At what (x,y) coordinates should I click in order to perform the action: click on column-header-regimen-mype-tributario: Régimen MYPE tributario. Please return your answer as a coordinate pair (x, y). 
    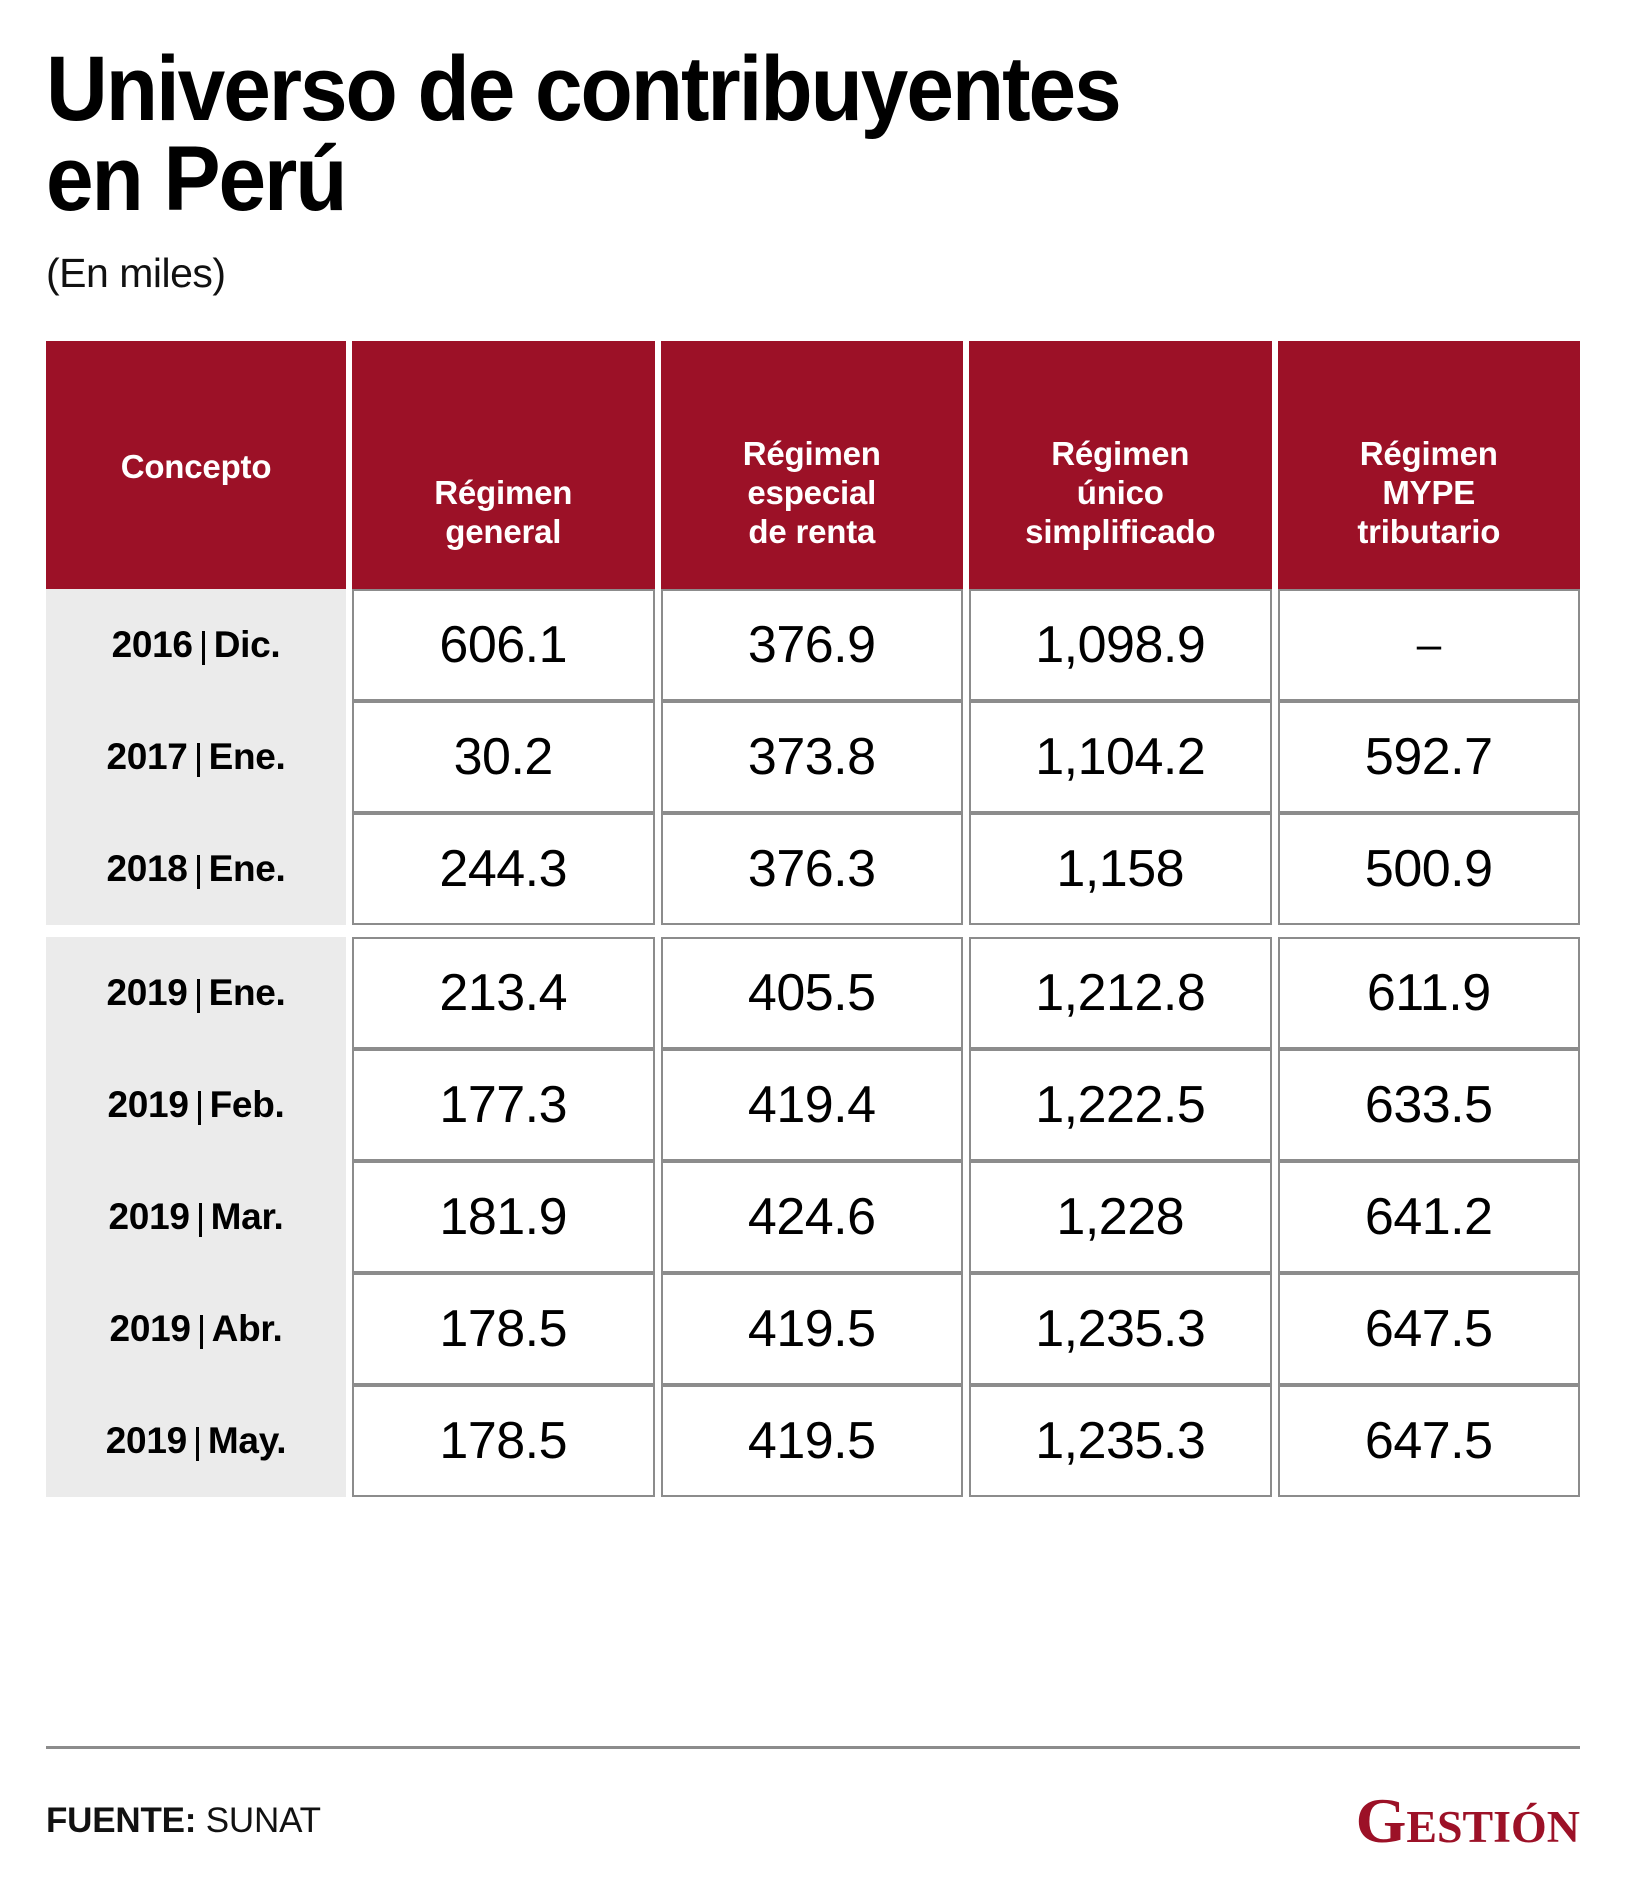
    Looking at the image, I should click on (1428, 465).